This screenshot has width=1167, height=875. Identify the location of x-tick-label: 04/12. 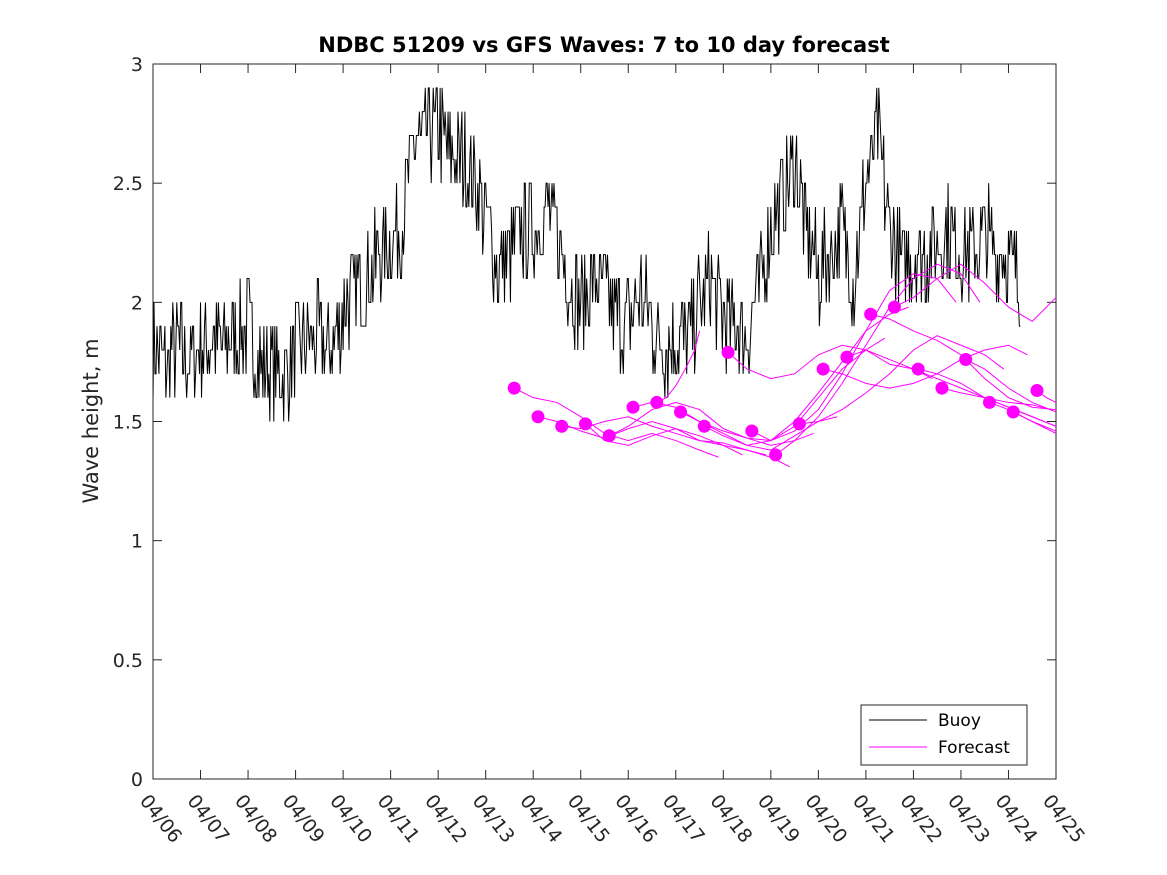
(445, 819).